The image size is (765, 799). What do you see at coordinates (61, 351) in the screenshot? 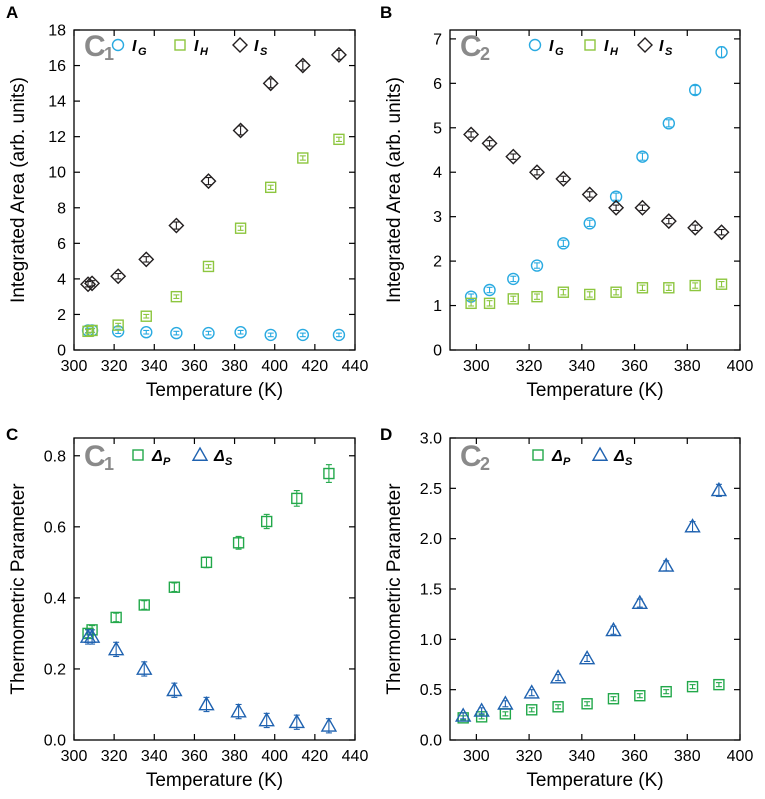
I see `y-tick-label: 0` at bounding box center [61, 351].